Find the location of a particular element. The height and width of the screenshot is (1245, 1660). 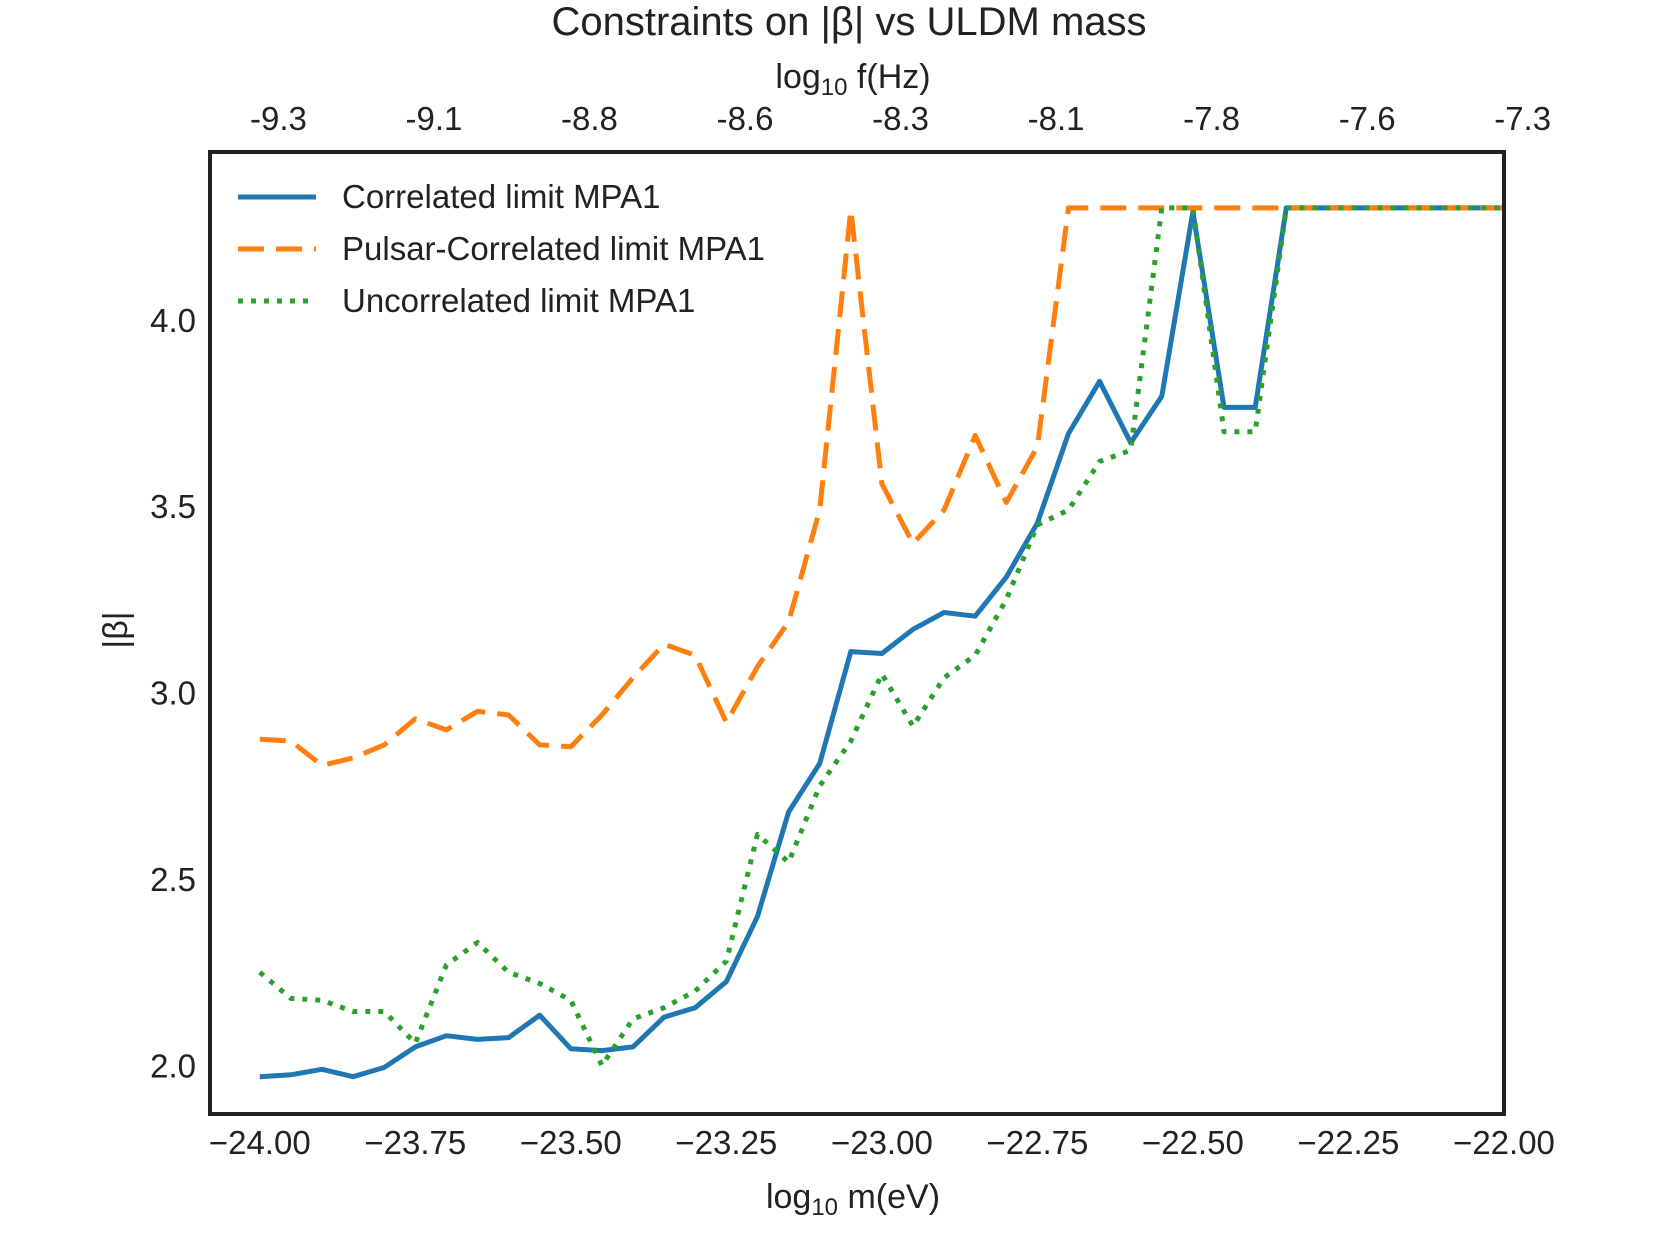

top-tick-label: -7.6 is located at coordinates (1367, 118).